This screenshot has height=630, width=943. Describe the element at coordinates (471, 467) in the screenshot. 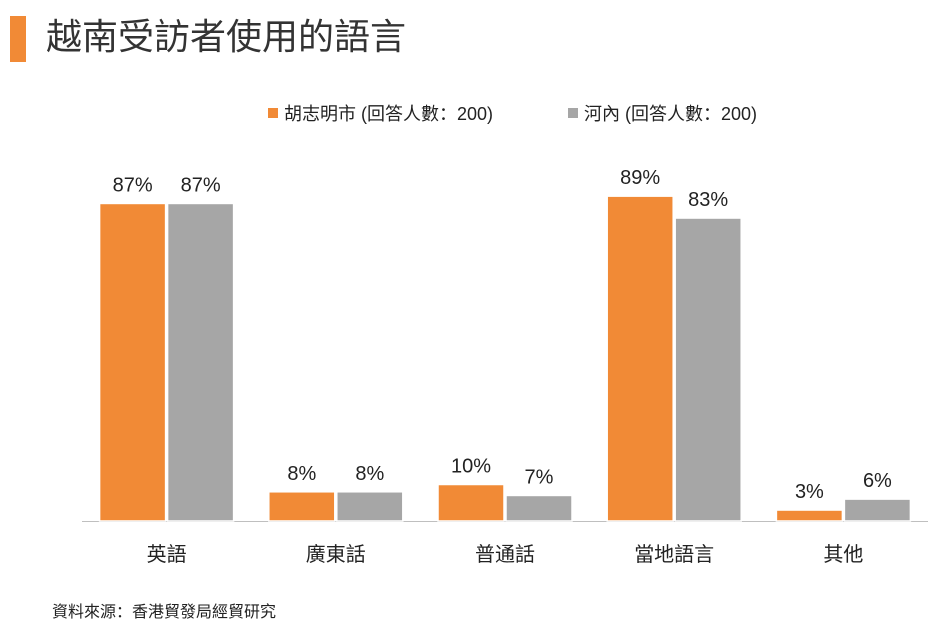

I see `data-label: 10%` at that location.